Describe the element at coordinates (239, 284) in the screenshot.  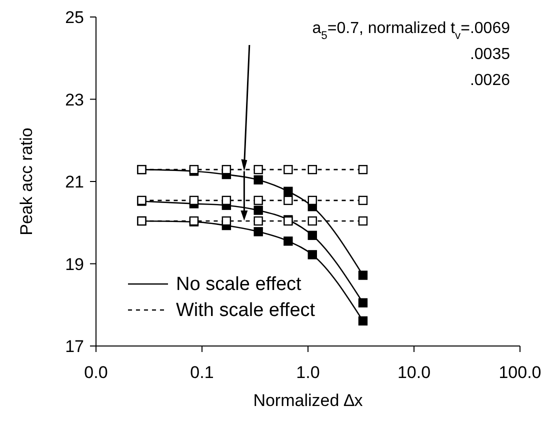
I see `legend-label: No scale effect` at that location.